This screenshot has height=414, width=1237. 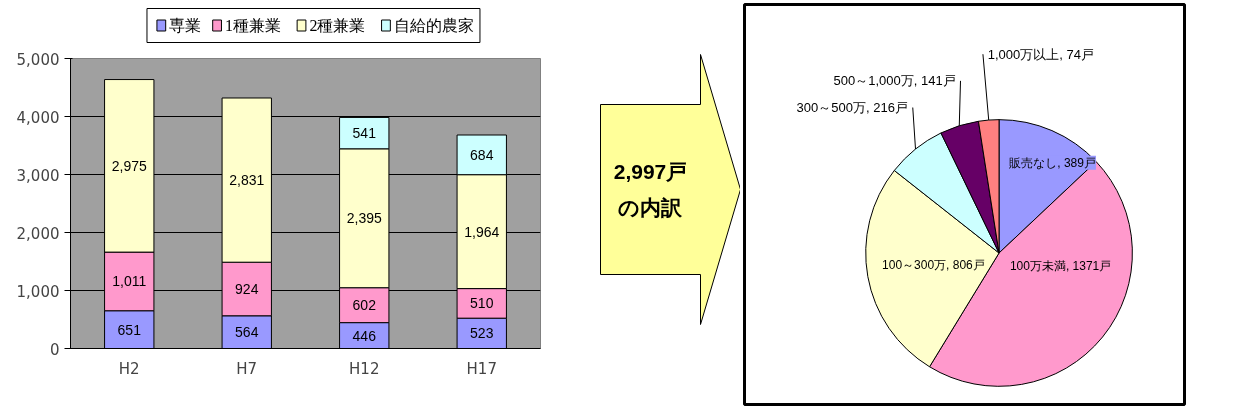 I want to click on y-tick-label: 3,000, so click(x=38, y=175).